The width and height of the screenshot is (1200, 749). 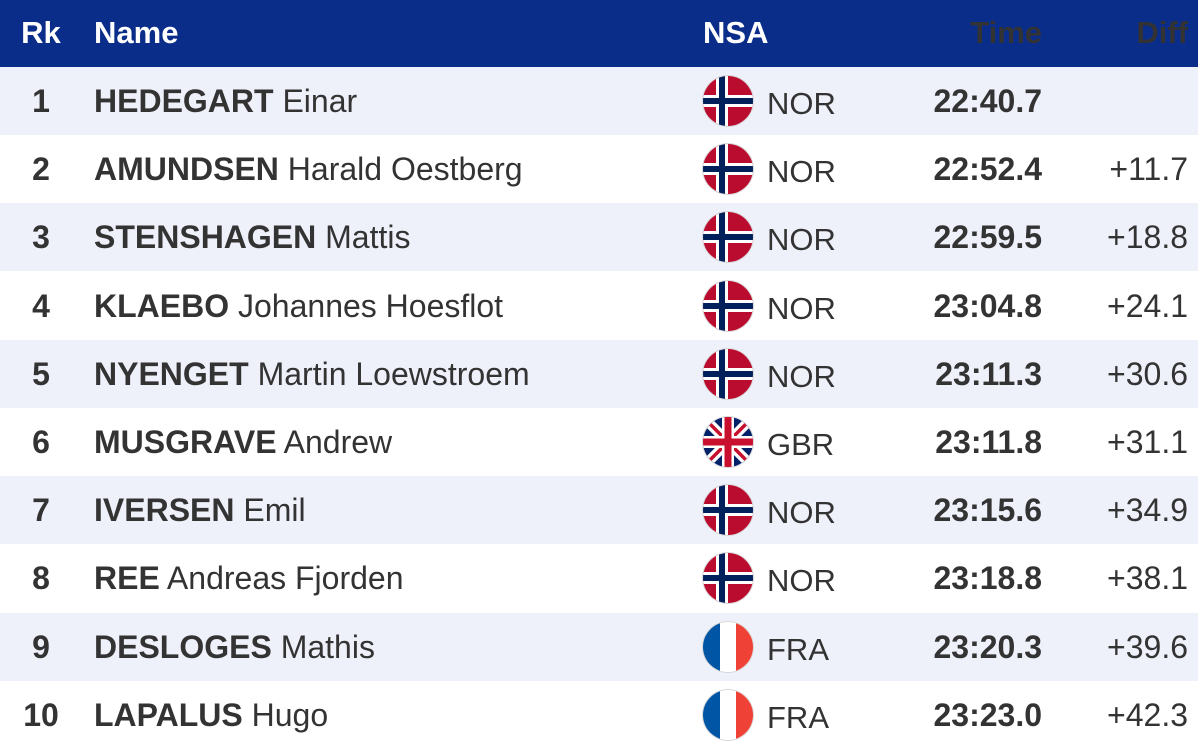 I want to click on athlete-name: NYENGET Martin Loewstroem, so click(x=312, y=374).